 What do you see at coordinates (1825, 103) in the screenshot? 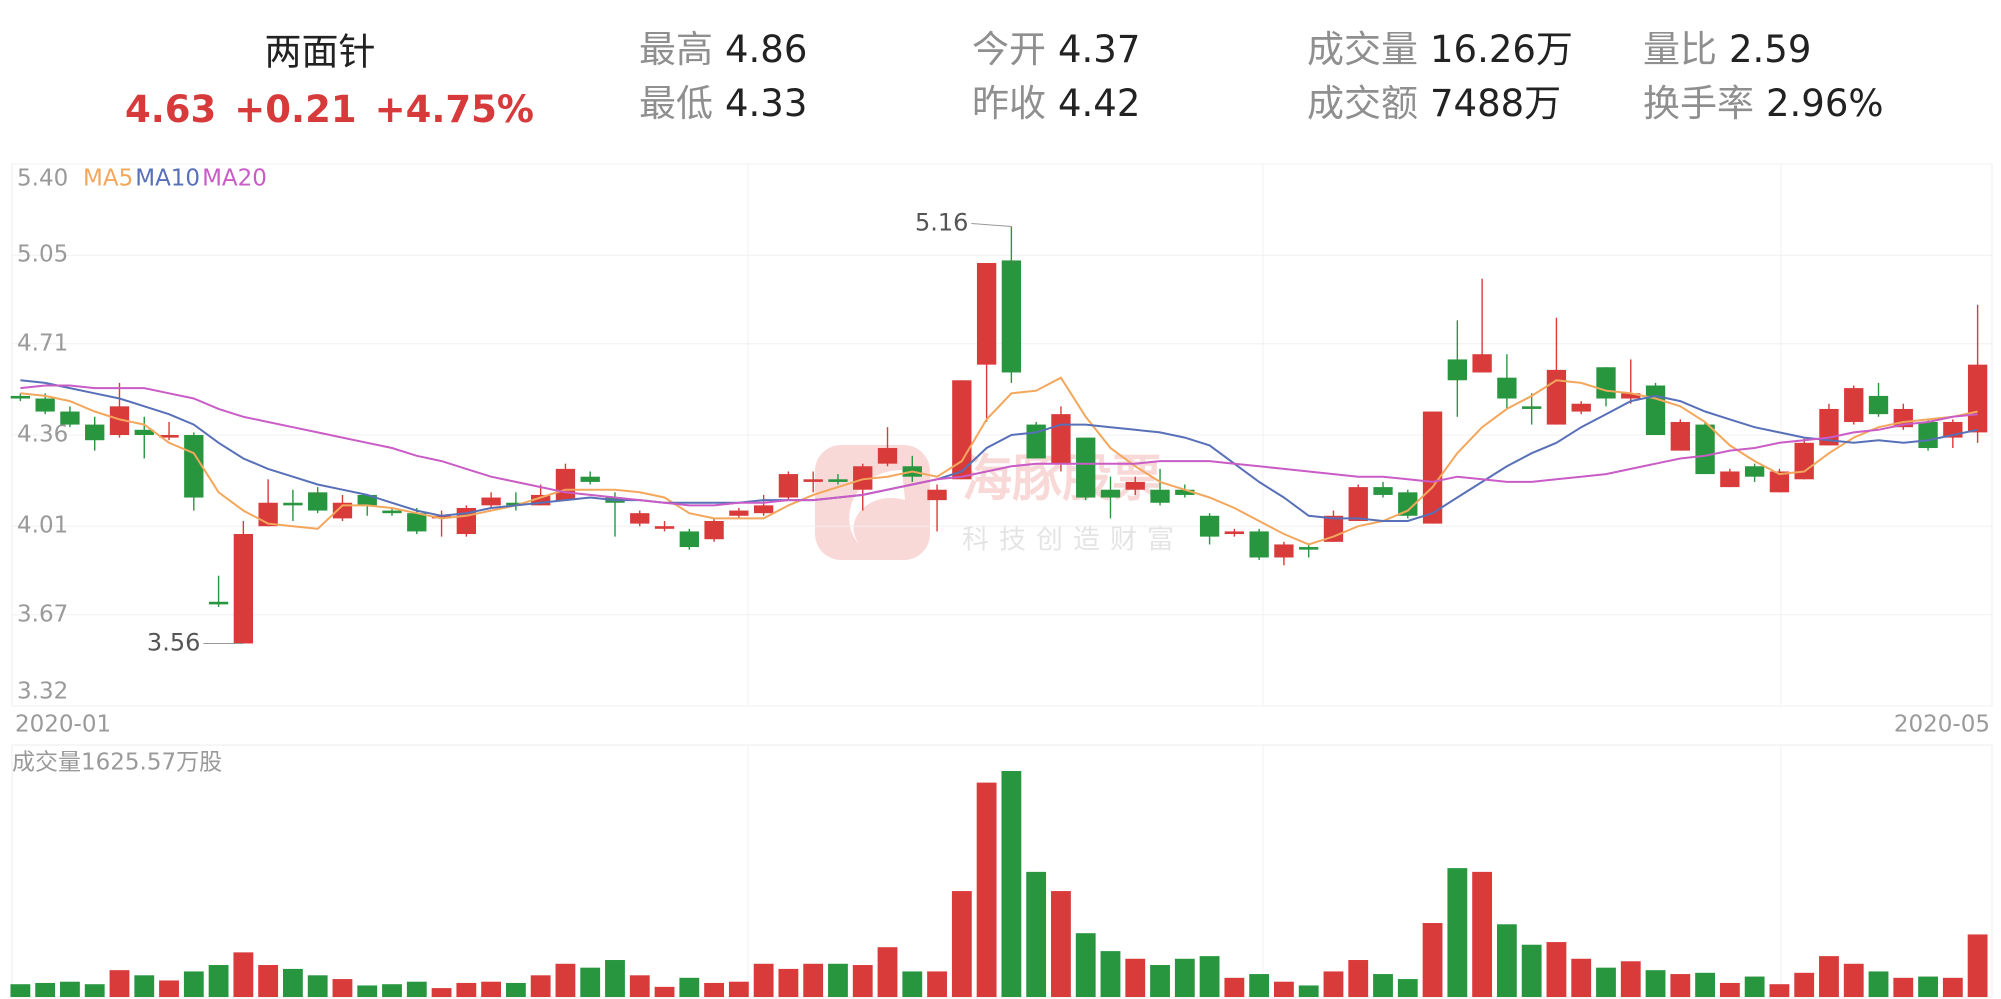
I see `stat-value: 2.96%` at bounding box center [1825, 103].